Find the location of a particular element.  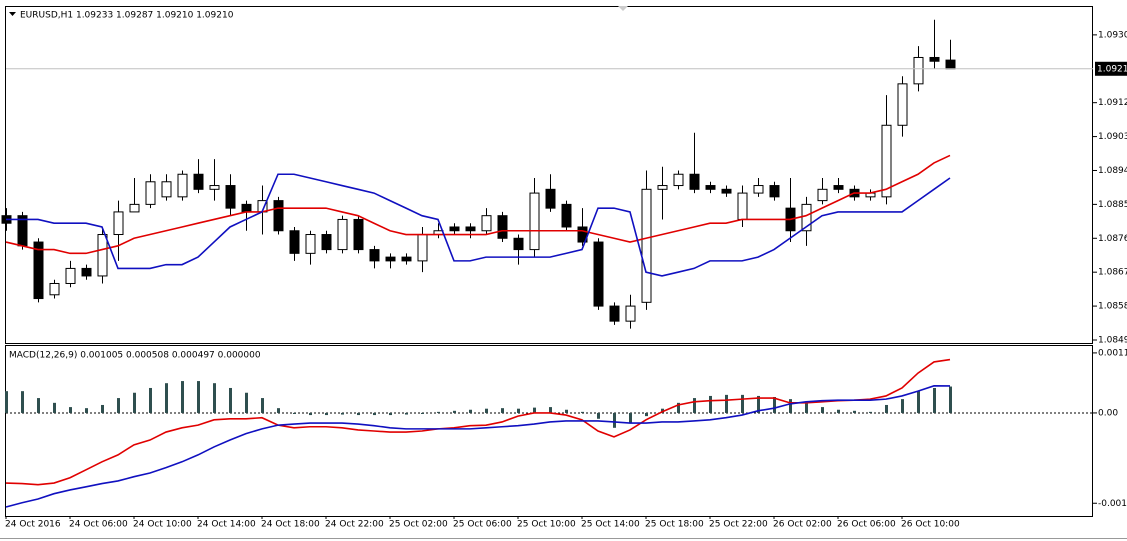

x-tick-label: 24 Oct 18:00 is located at coordinates (290, 525).